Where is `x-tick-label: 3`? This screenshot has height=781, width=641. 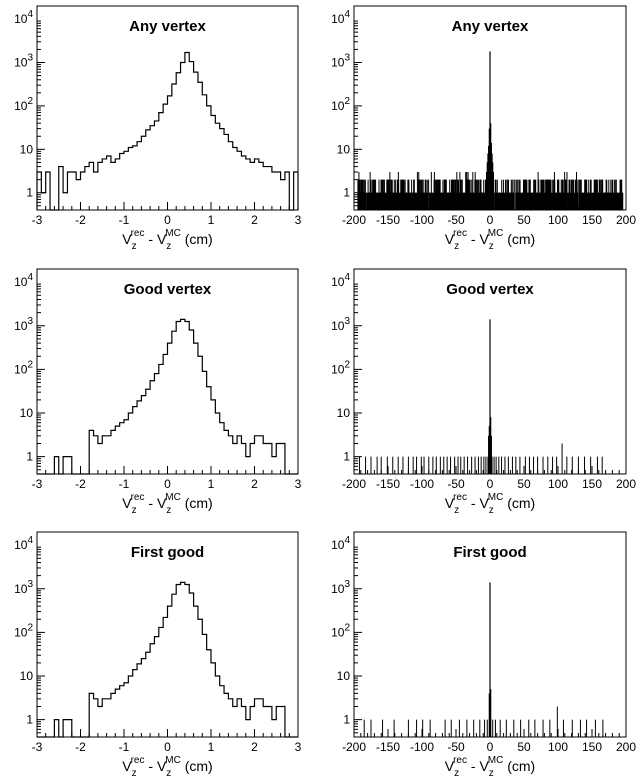
x-tick-label: 3 is located at coordinates (298, 220).